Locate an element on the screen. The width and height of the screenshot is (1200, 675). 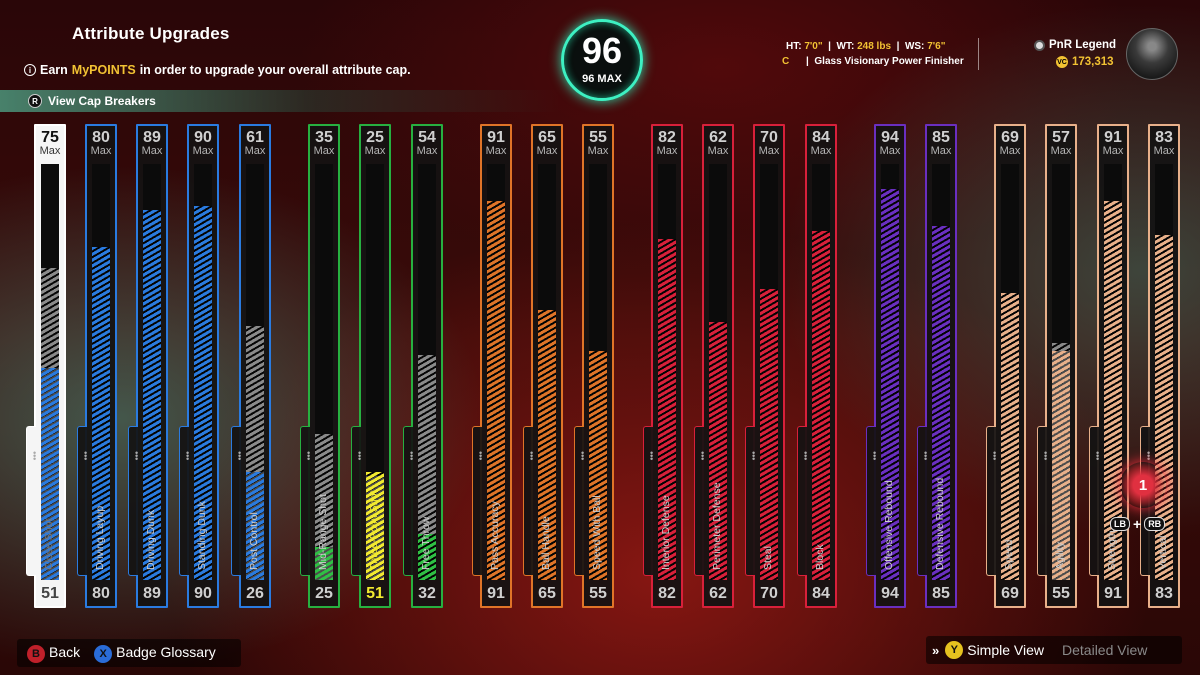
attribute-column: 94 Max • • • Offensive Rebound 94 is located at coordinates (886, 366).